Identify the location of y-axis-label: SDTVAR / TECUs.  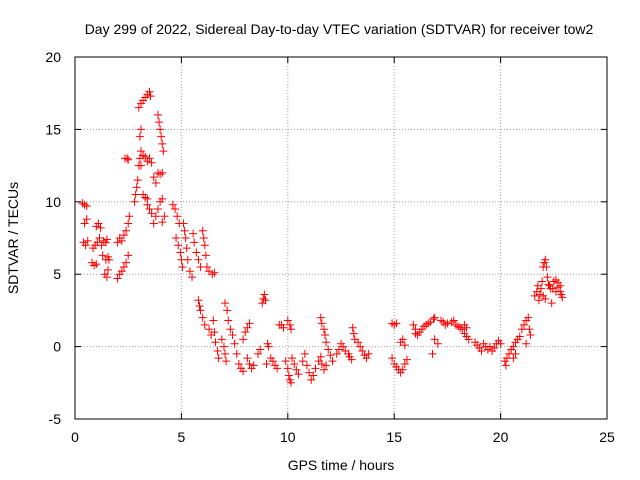
(13, 238).